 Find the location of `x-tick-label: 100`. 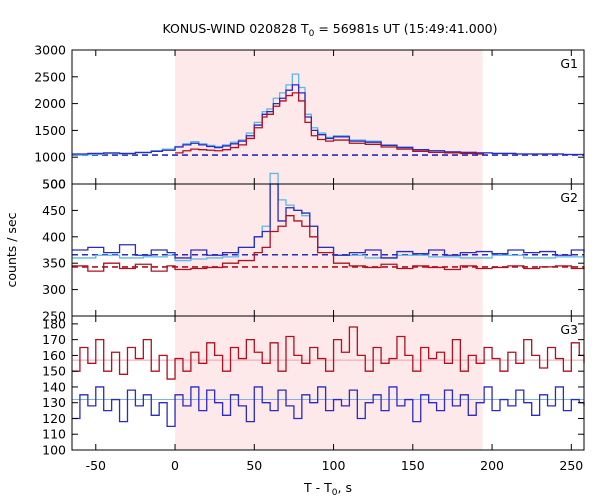

x-tick-label: 100 is located at coordinates (334, 465).